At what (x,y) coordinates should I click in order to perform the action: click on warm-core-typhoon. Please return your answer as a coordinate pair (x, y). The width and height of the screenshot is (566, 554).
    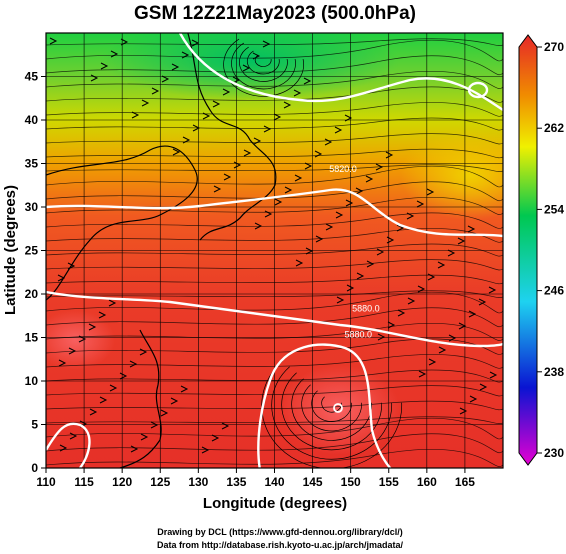
    Looking at the image, I should click on (340, 410).